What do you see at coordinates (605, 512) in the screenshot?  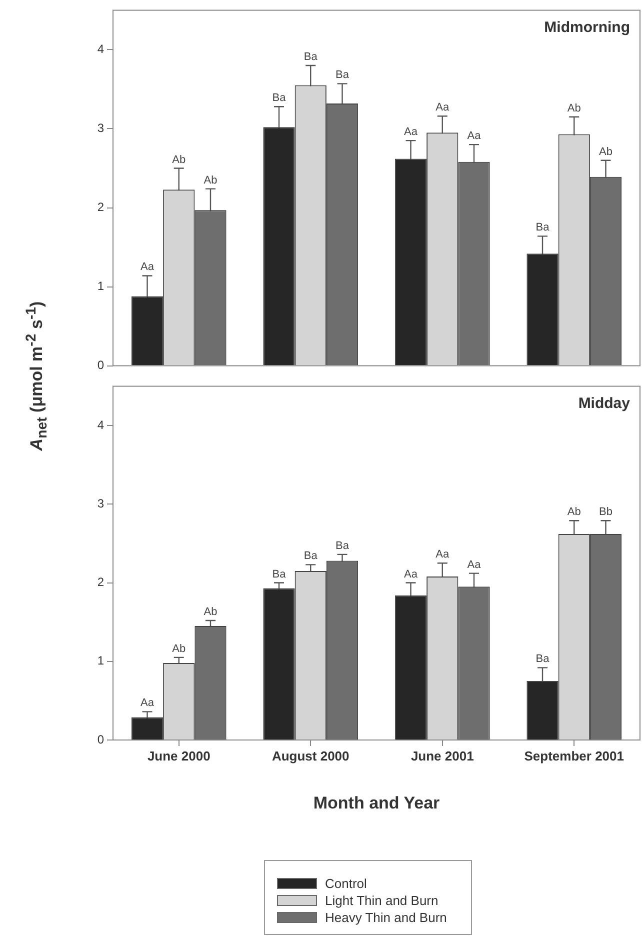 I see `data-label: Bb` at bounding box center [605, 512].